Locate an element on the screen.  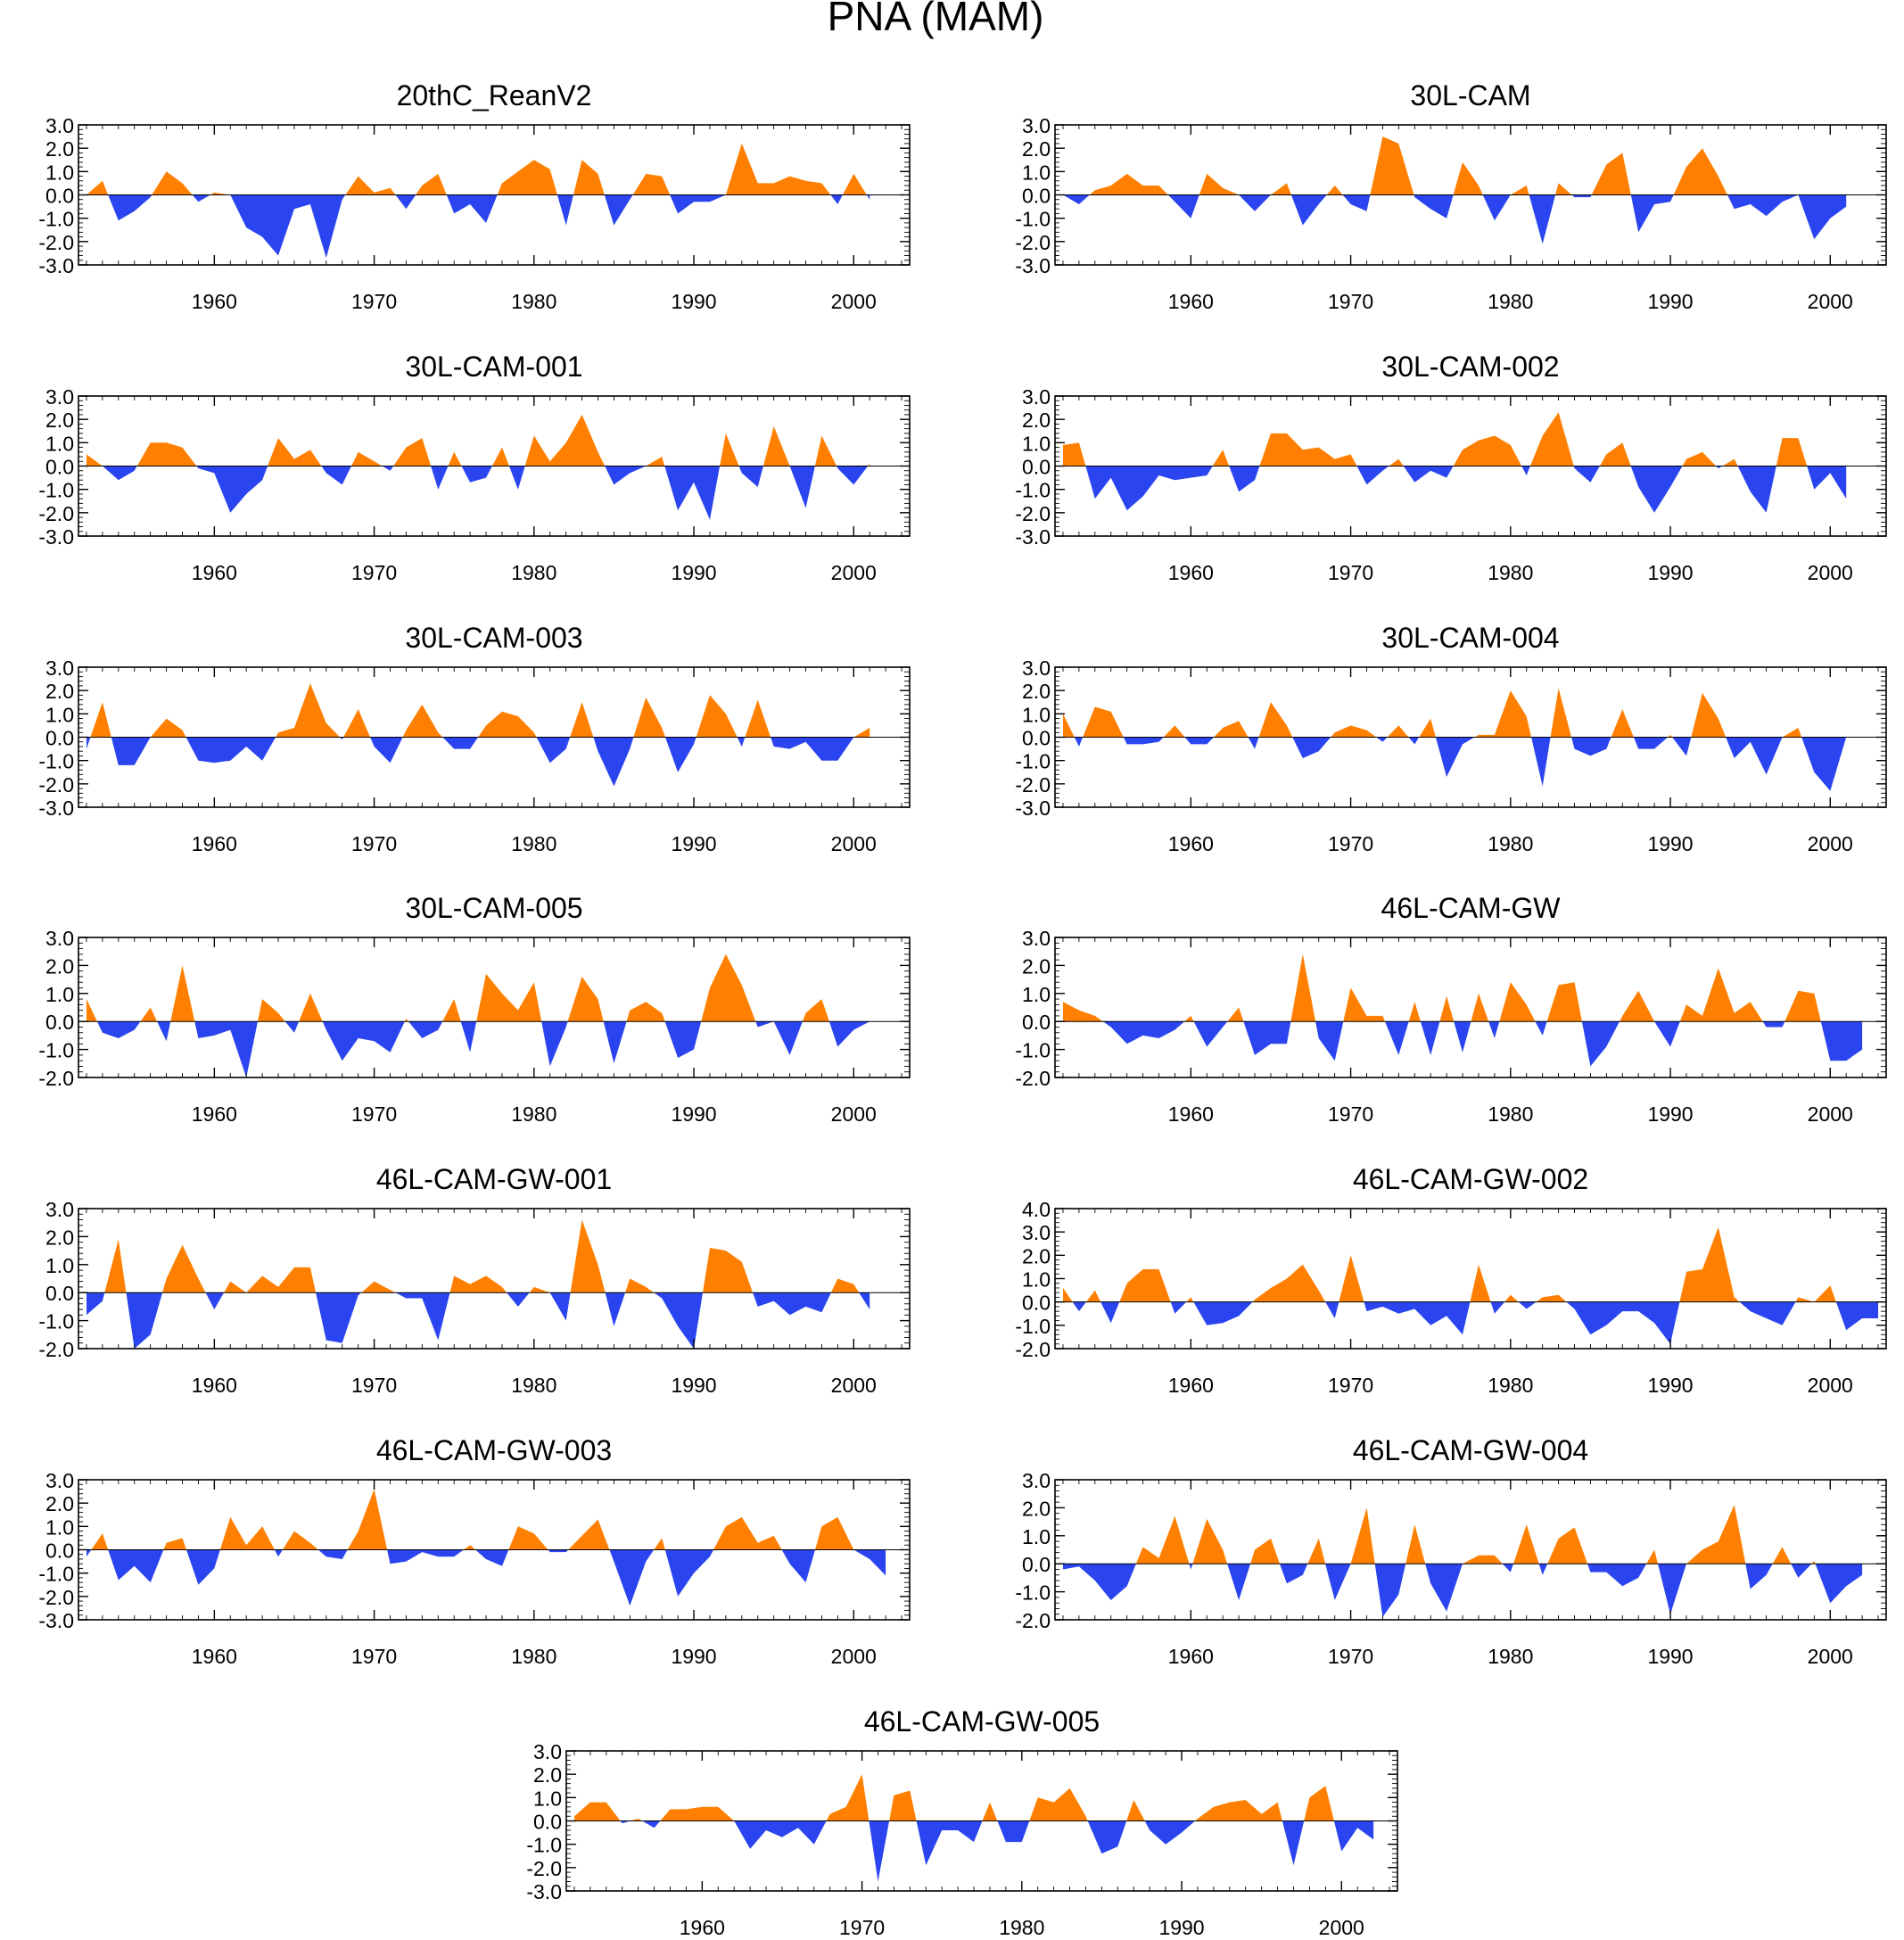
panel-title: 30L-CAM-002 is located at coordinates (1470, 367).